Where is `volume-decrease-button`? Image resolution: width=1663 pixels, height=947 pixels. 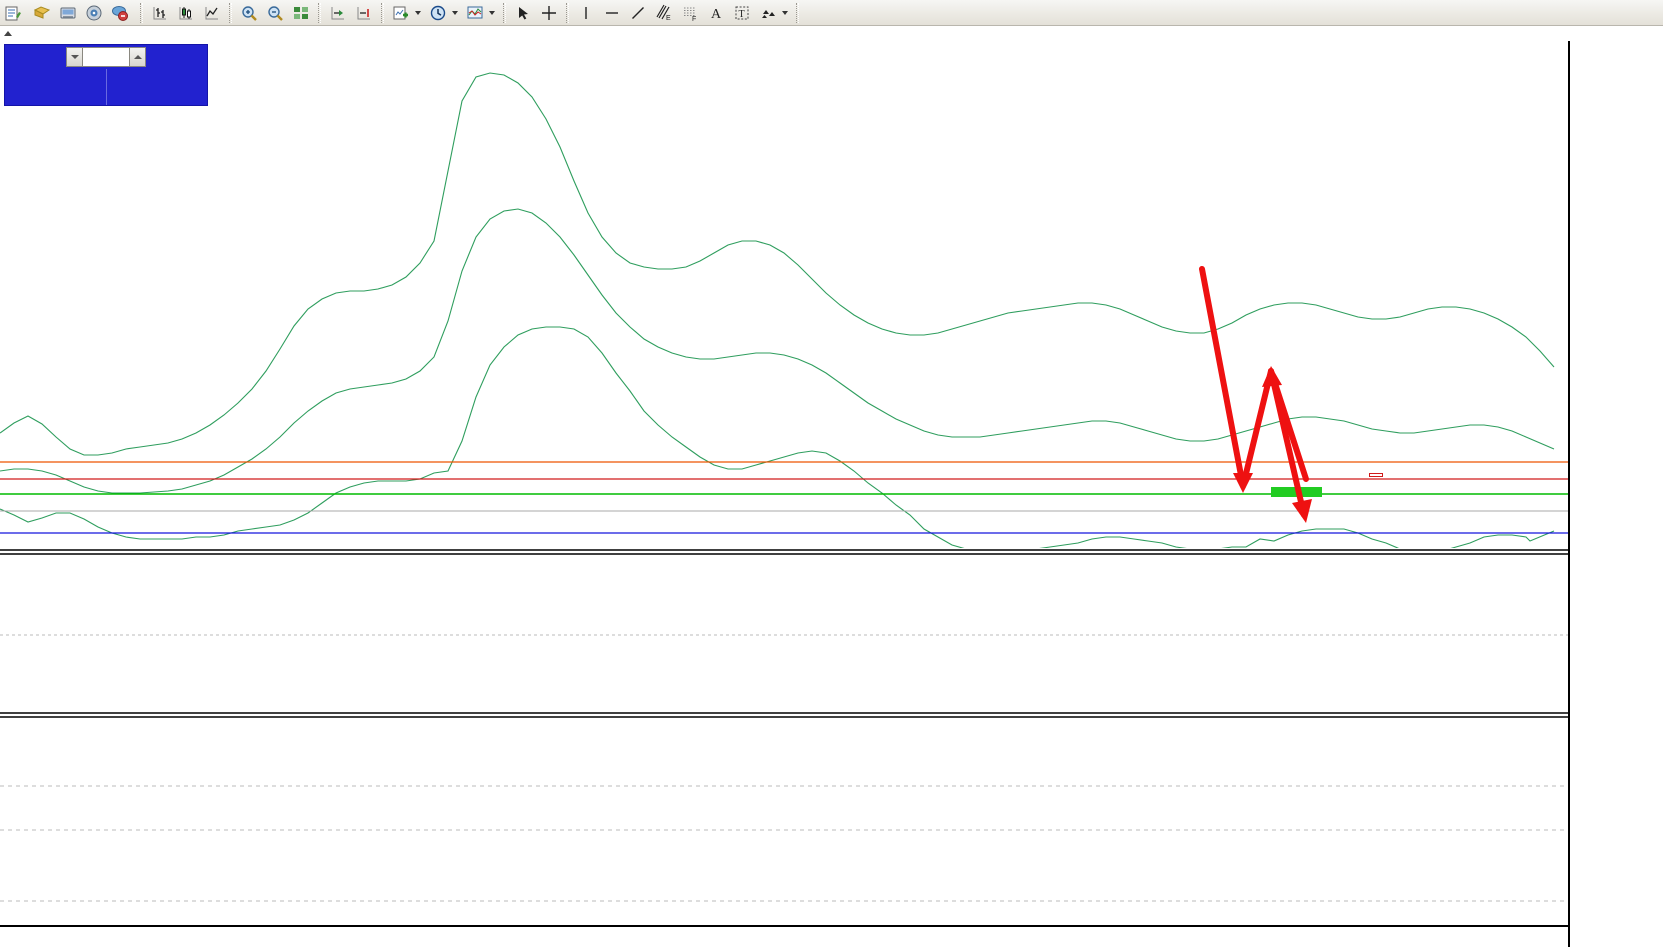 volume-decrease-button is located at coordinates (74, 57).